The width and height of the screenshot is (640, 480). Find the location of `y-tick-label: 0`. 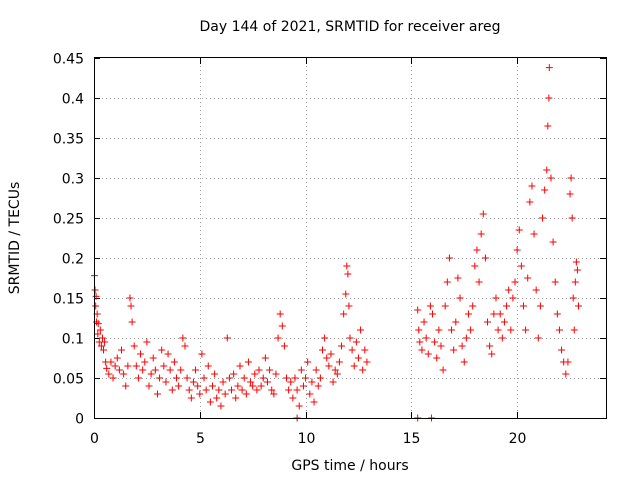

y-tick-label: 0 is located at coordinates (79, 420).